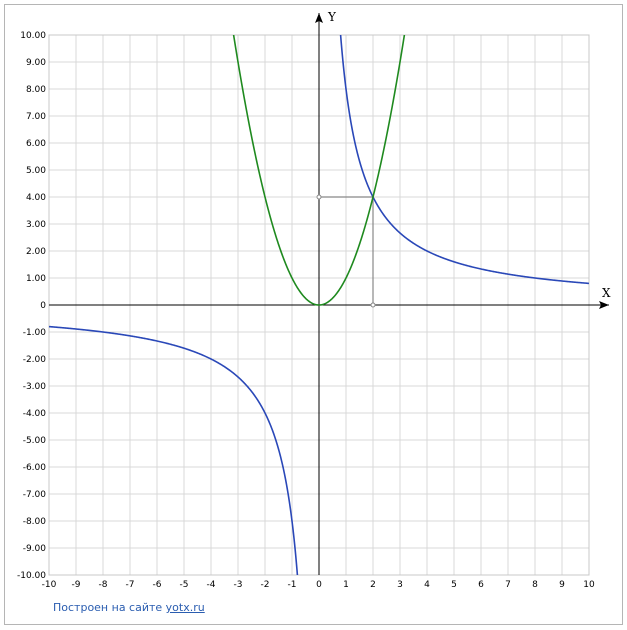  Describe the element at coordinates (589, 585) in the screenshot. I see `x-tick-label: 10` at that location.